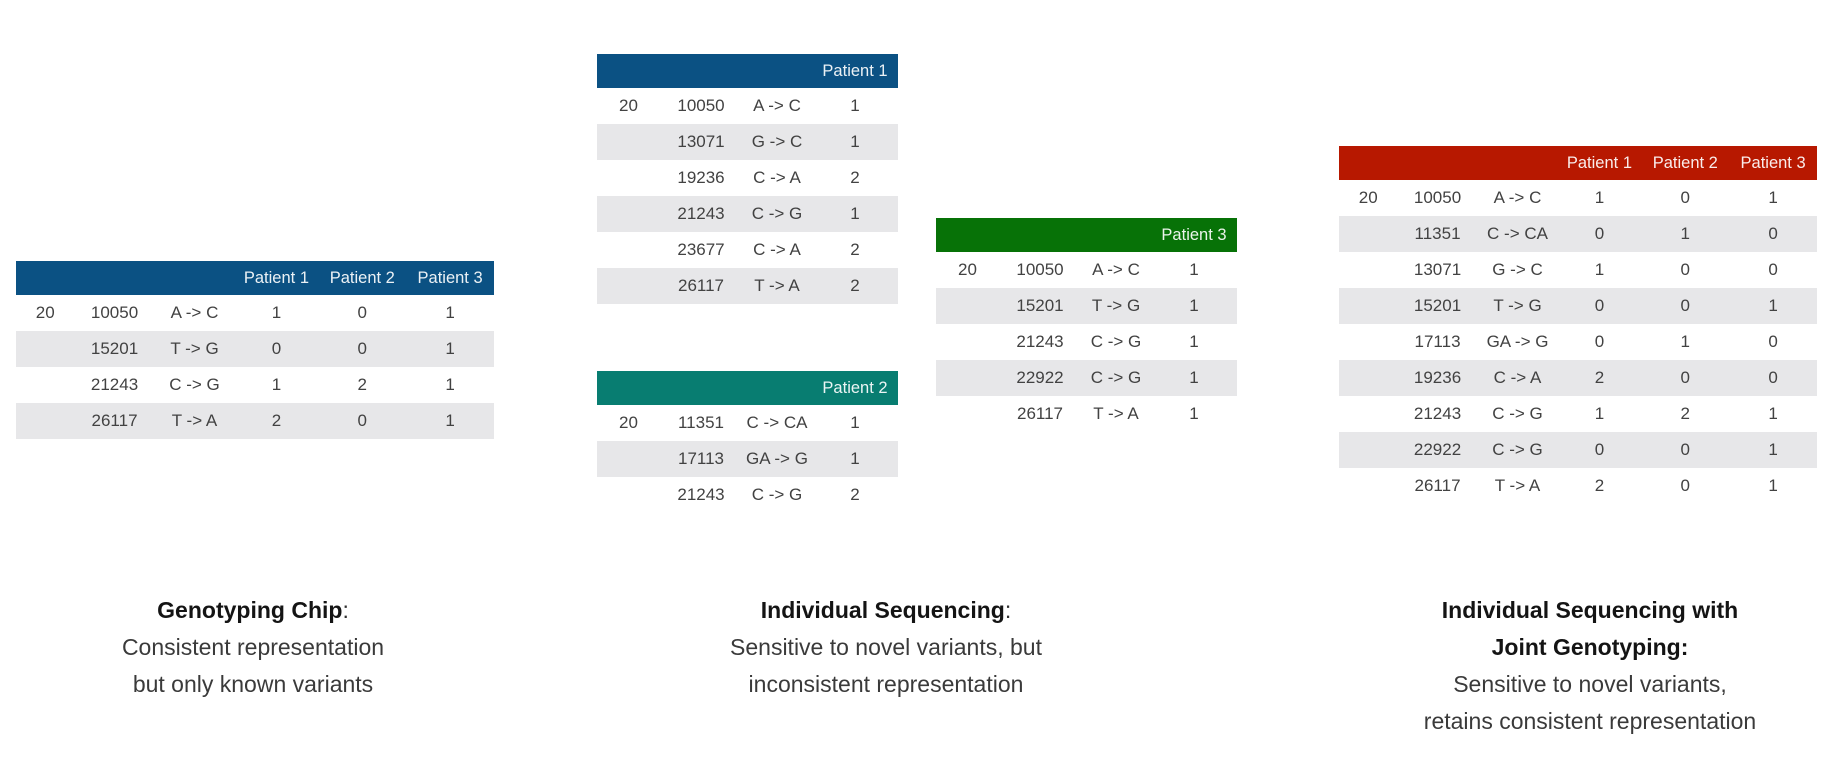 The image size is (1840, 779). What do you see at coordinates (701, 249) in the screenshot?
I see `position-cell: 23677` at bounding box center [701, 249].